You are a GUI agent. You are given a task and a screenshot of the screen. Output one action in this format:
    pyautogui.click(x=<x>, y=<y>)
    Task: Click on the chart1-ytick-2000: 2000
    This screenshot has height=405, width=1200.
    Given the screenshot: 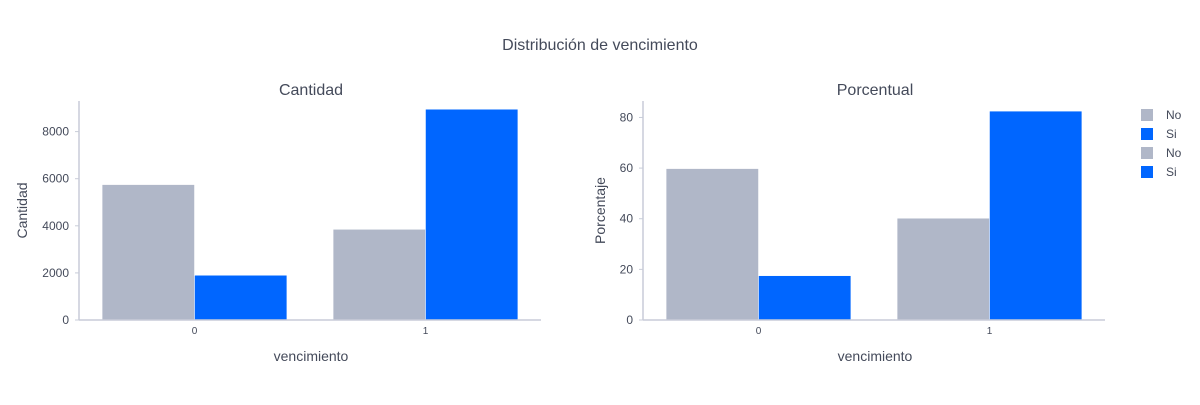 What is the action you would take?
    pyautogui.click(x=55, y=273)
    